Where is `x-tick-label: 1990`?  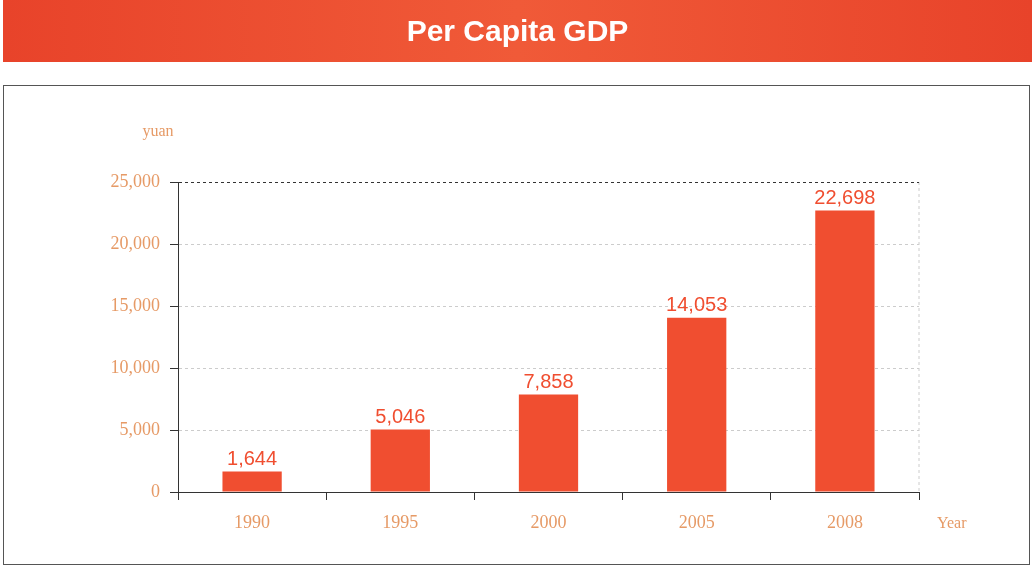 x-tick-label: 1990 is located at coordinates (252, 521).